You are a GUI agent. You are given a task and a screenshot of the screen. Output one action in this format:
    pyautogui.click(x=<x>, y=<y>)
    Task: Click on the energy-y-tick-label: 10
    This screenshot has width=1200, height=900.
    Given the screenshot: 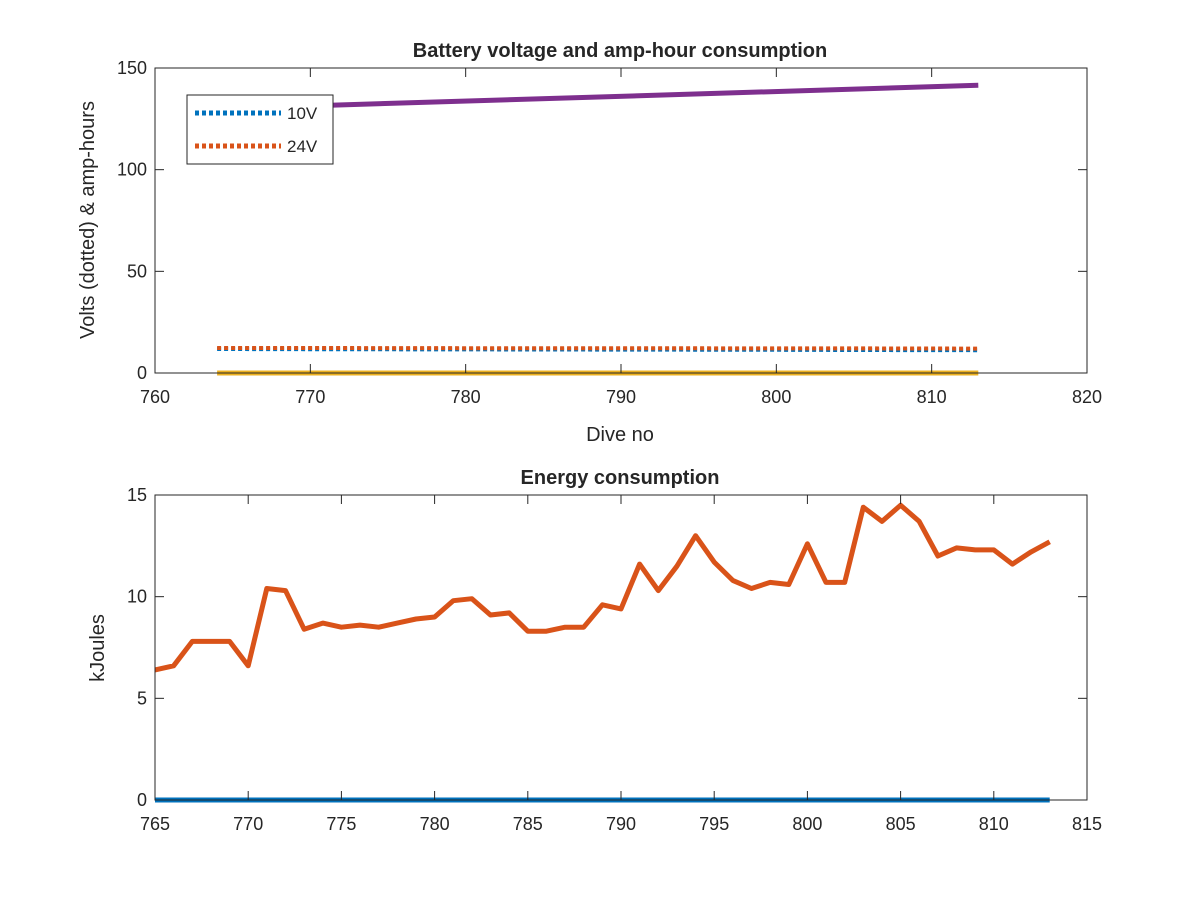 What is the action you would take?
    pyautogui.click(x=137, y=597)
    